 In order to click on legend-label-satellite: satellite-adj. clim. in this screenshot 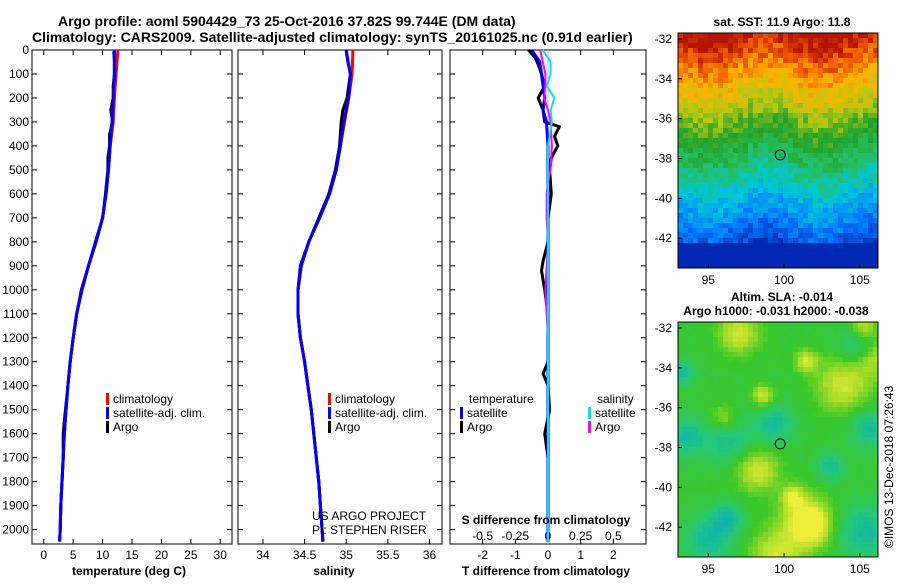, I will do `click(381, 413)`.